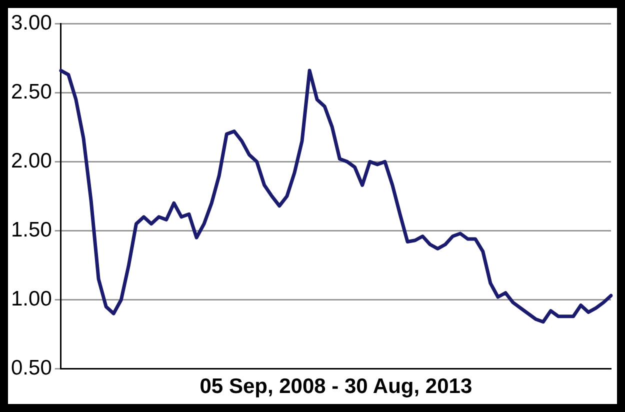 The image size is (625, 412). Describe the element at coordinates (336, 386) in the screenshot. I see `x-axis-title: 05 Sep, 2008 - 30 Aug, 2013` at that location.